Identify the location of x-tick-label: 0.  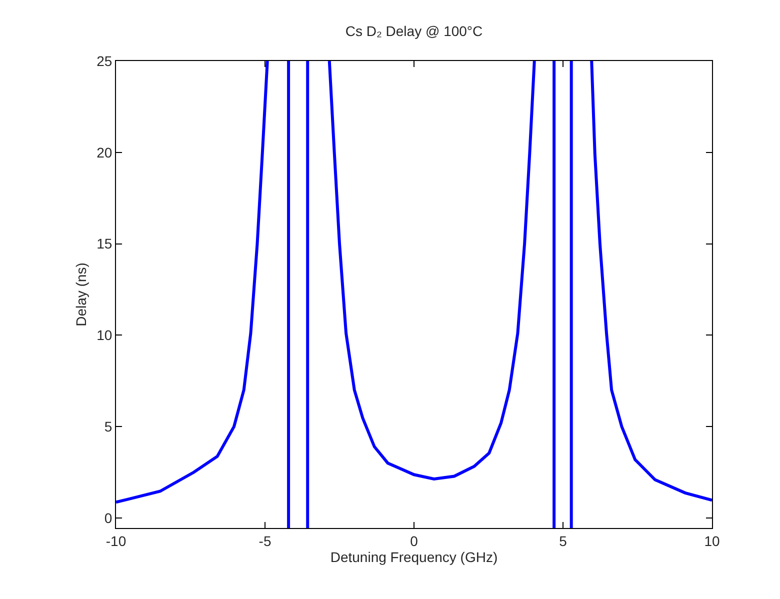
(414, 540).